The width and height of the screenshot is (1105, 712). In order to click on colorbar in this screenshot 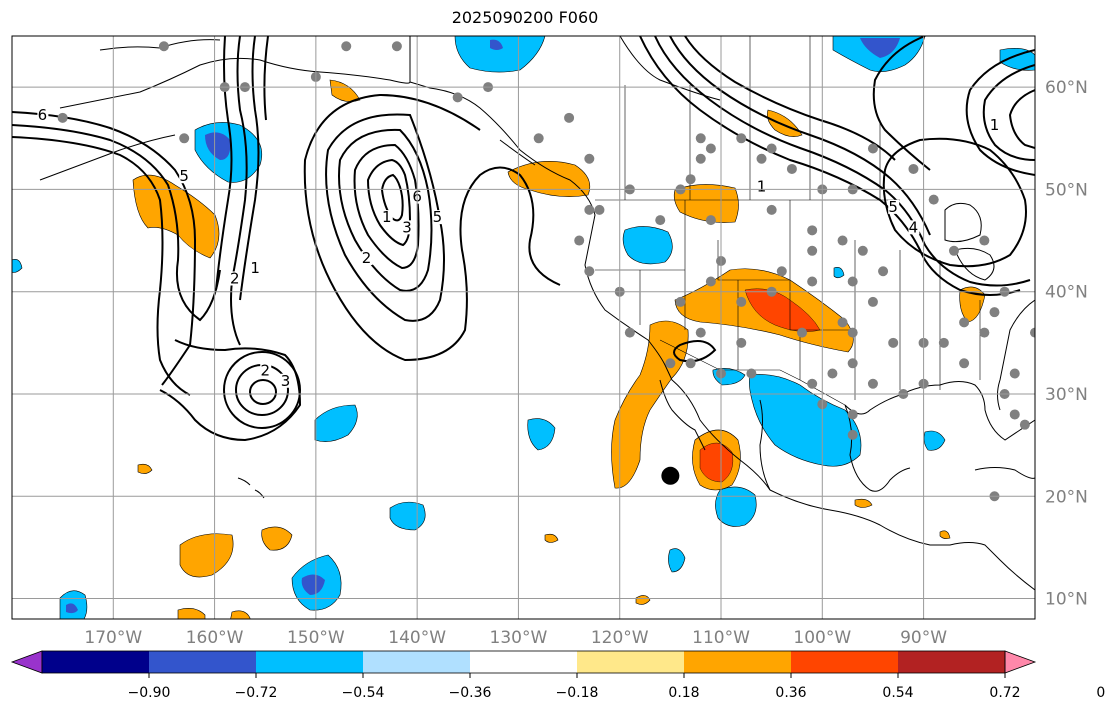, I will do `click(523, 662)`.